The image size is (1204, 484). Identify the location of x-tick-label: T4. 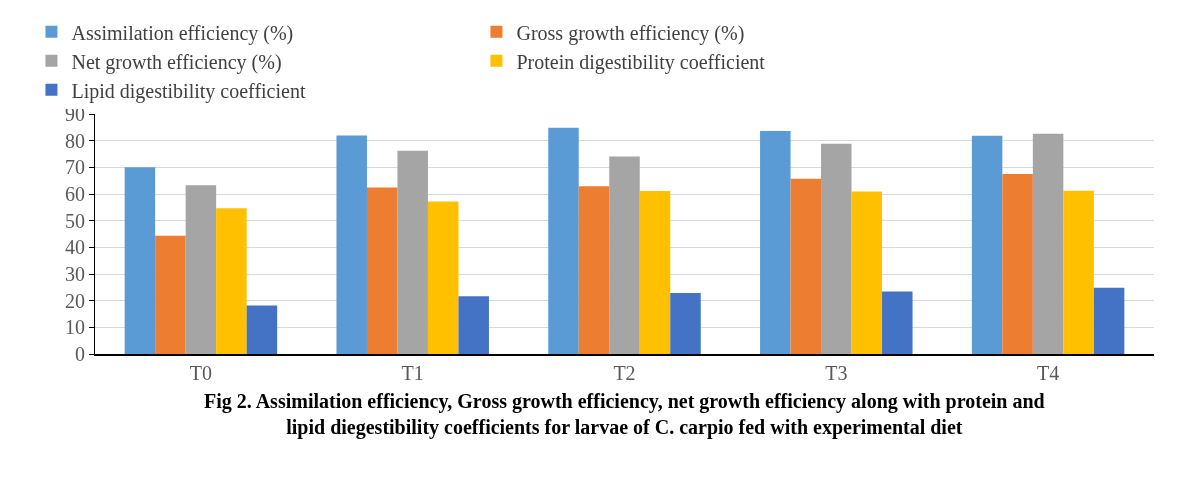
(1048, 373).